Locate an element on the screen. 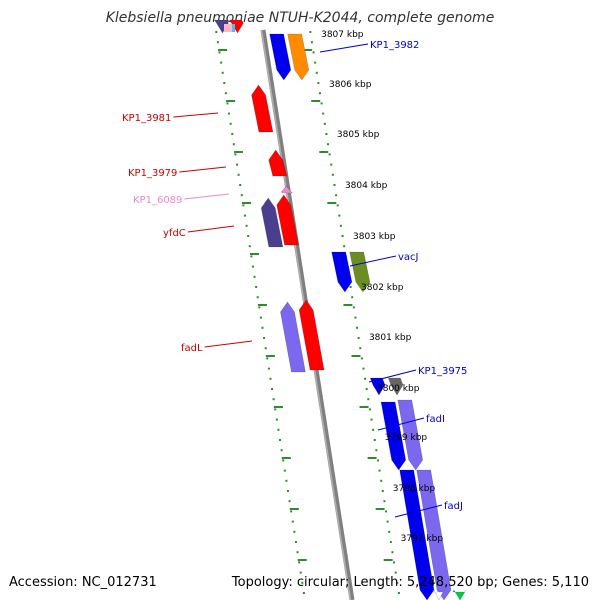 This screenshot has width=600, height=600. scale-label: 3803 kbp is located at coordinates (374, 237).